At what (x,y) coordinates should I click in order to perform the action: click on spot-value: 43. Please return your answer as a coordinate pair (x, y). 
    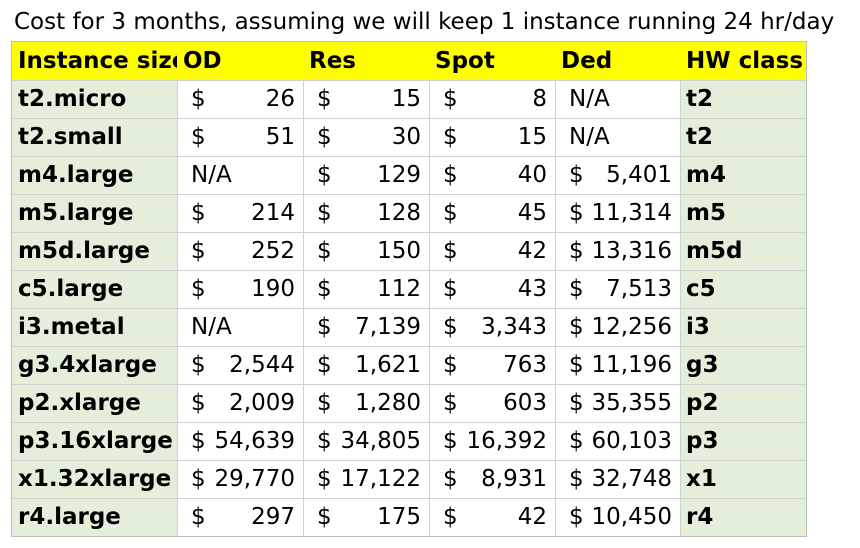
    Looking at the image, I should click on (532, 289).